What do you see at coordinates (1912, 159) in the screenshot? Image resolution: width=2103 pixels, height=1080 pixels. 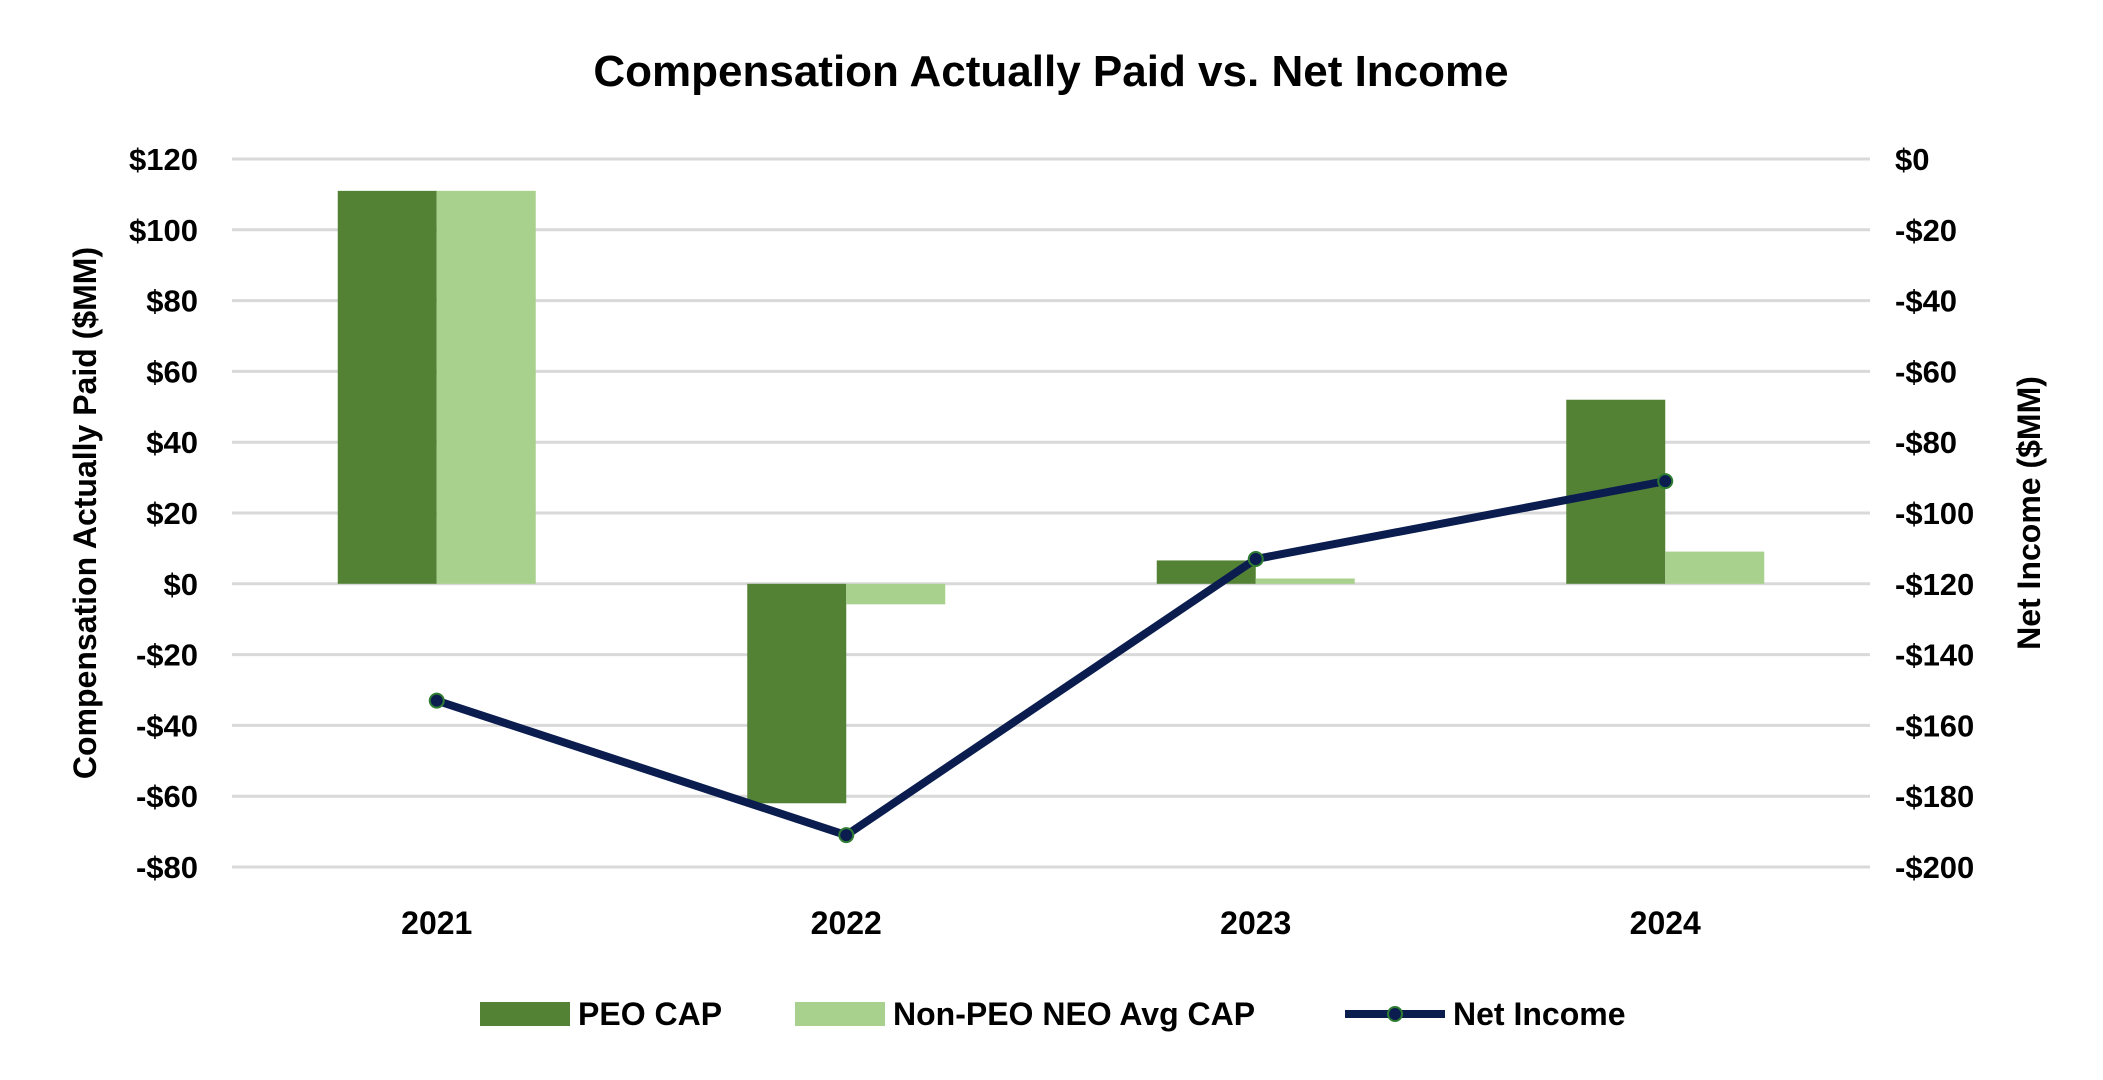 I see `y2-tick-label: $0` at bounding box center [1912, 159].